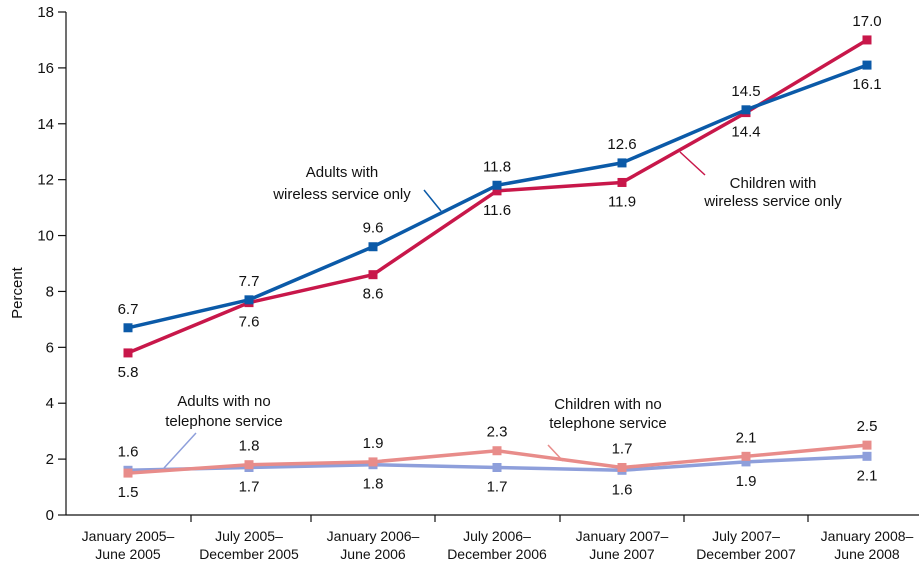 Image resolution: width=919 pixels, height=571 pixels. What do you see at coordinates (745, 132) in the screenshot?
I see `data-label-children-wireless: 14.4` at bounding box center [745, 132].